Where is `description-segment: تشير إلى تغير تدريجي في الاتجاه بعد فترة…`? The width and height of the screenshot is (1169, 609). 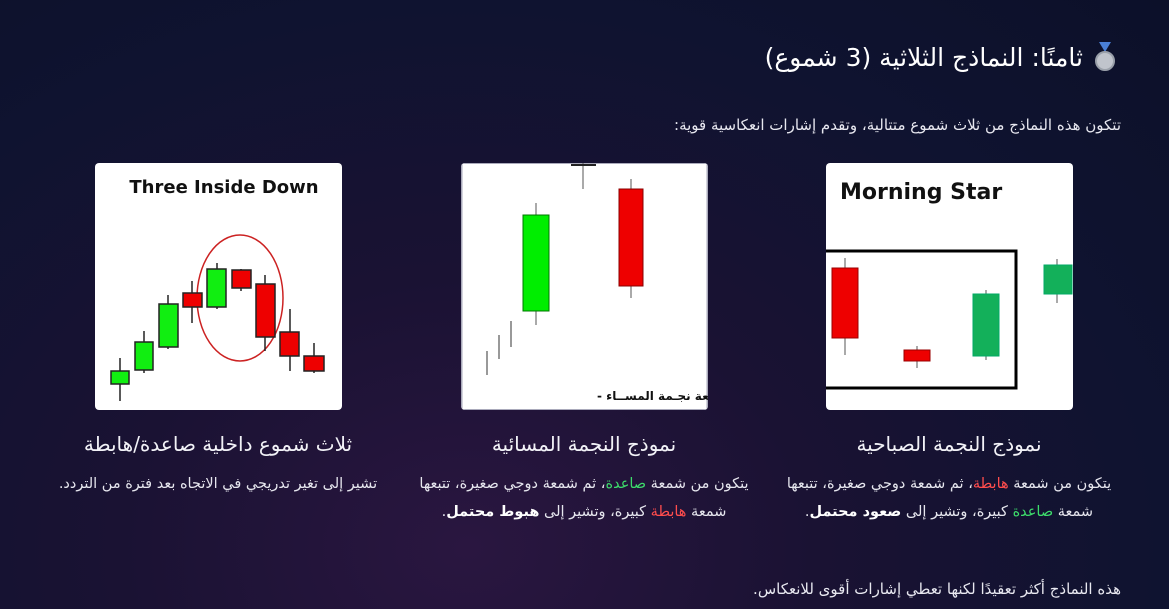
description-segment: تشير إلى تغير تدريجي في الاتجاه بعد فترة… is located at coordinates (218, 484).